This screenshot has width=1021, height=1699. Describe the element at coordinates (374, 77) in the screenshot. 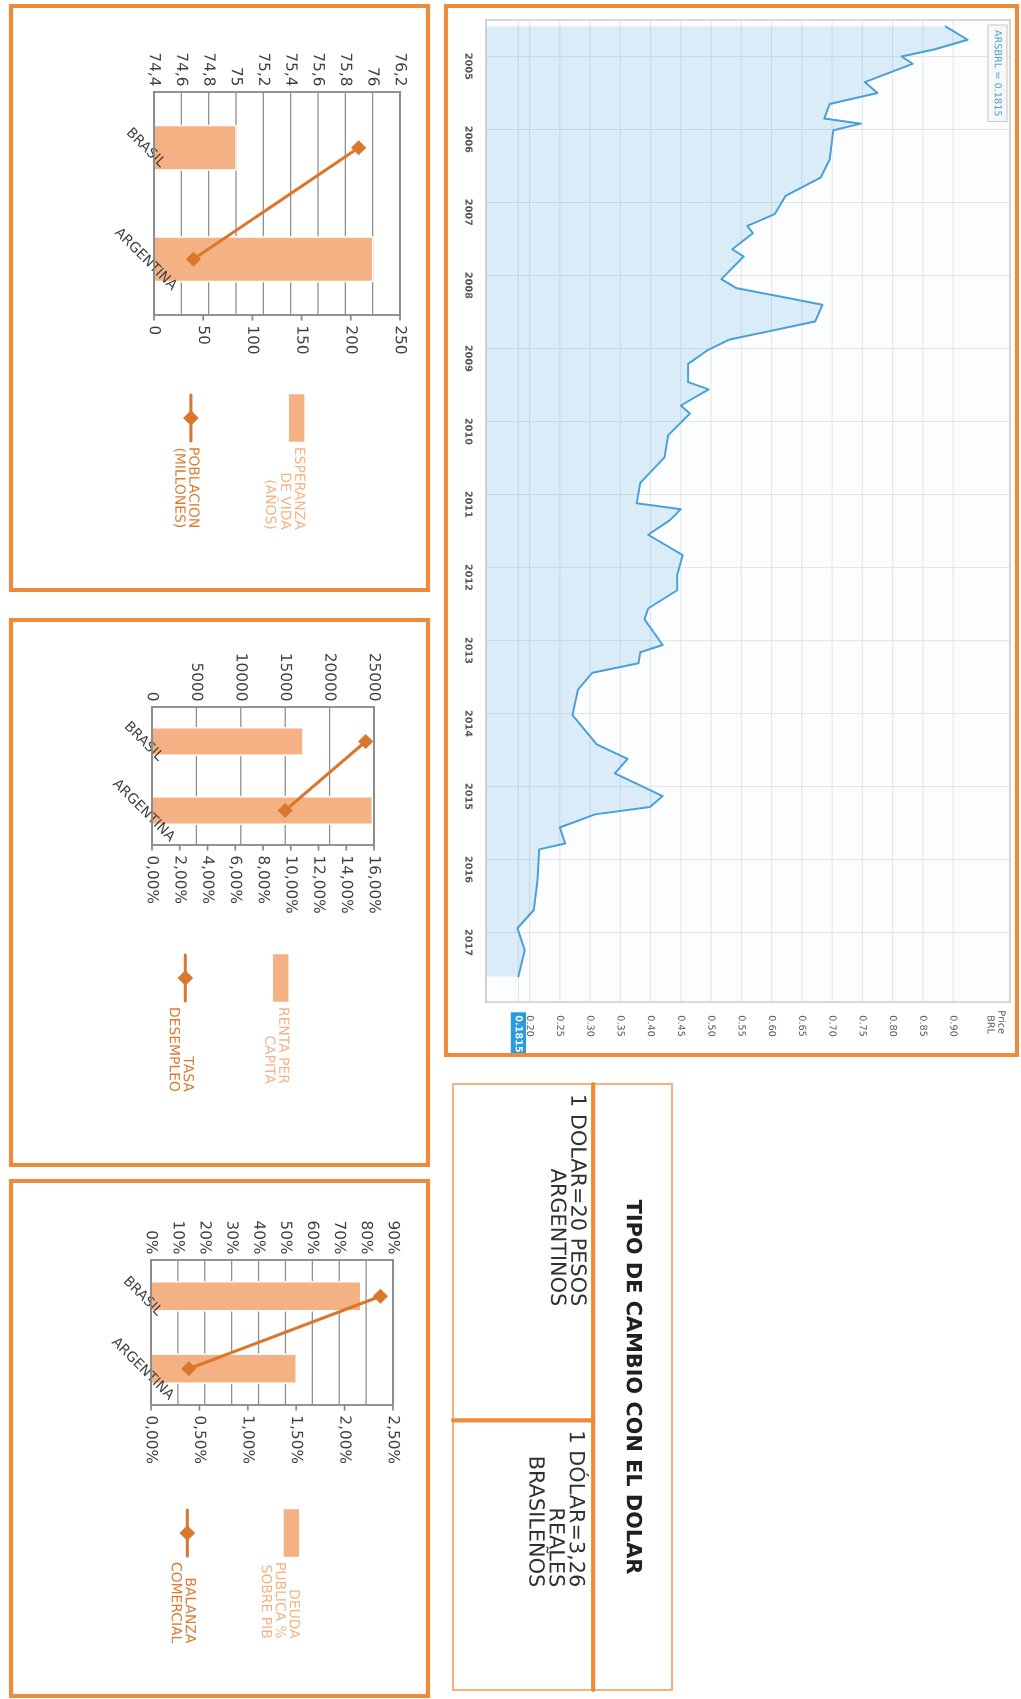

I see `x2-tick-label: 76` at that location.